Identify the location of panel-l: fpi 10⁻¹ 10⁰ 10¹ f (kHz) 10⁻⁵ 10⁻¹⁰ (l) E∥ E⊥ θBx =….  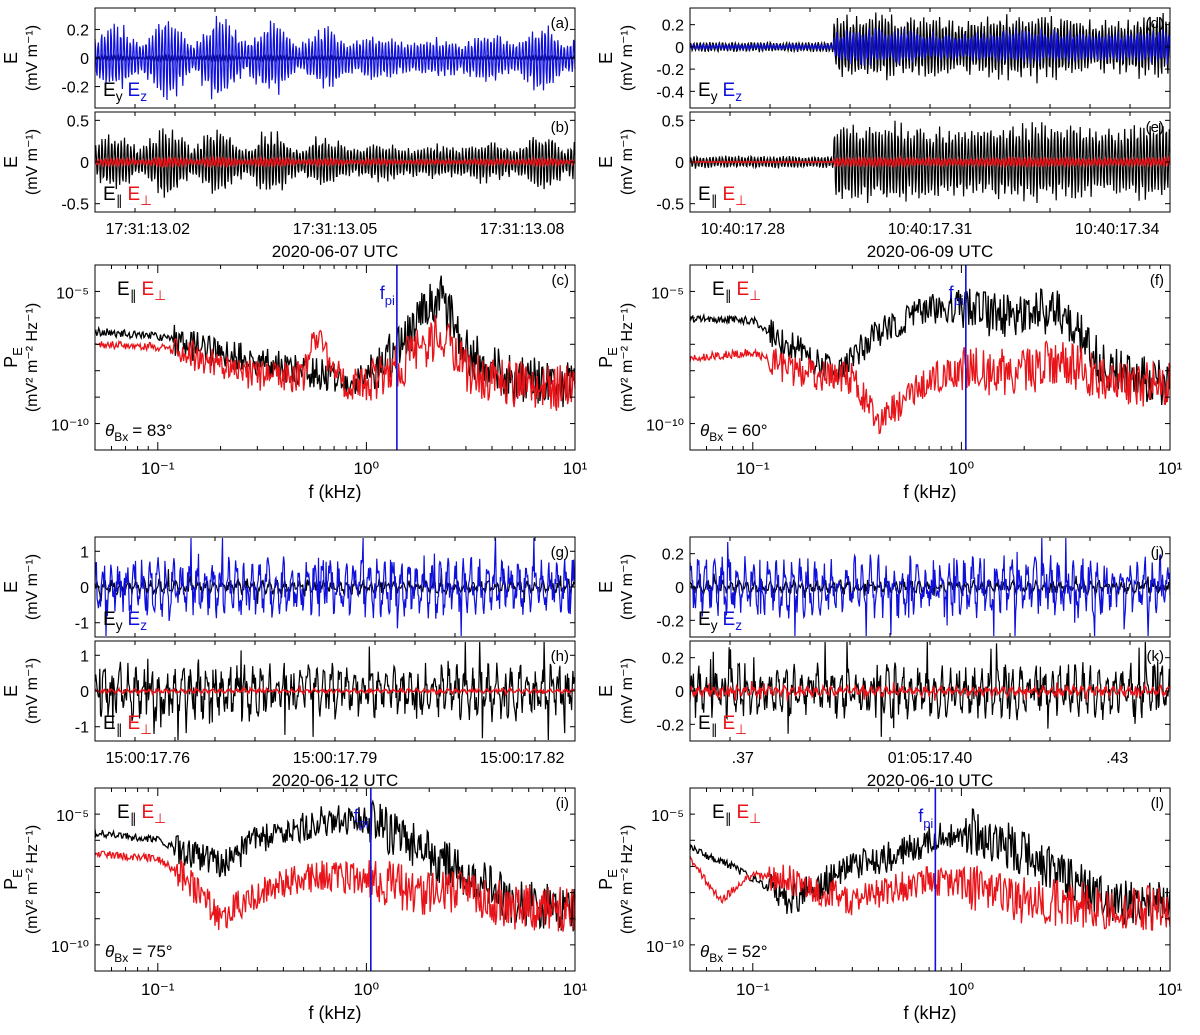
(889, 905).